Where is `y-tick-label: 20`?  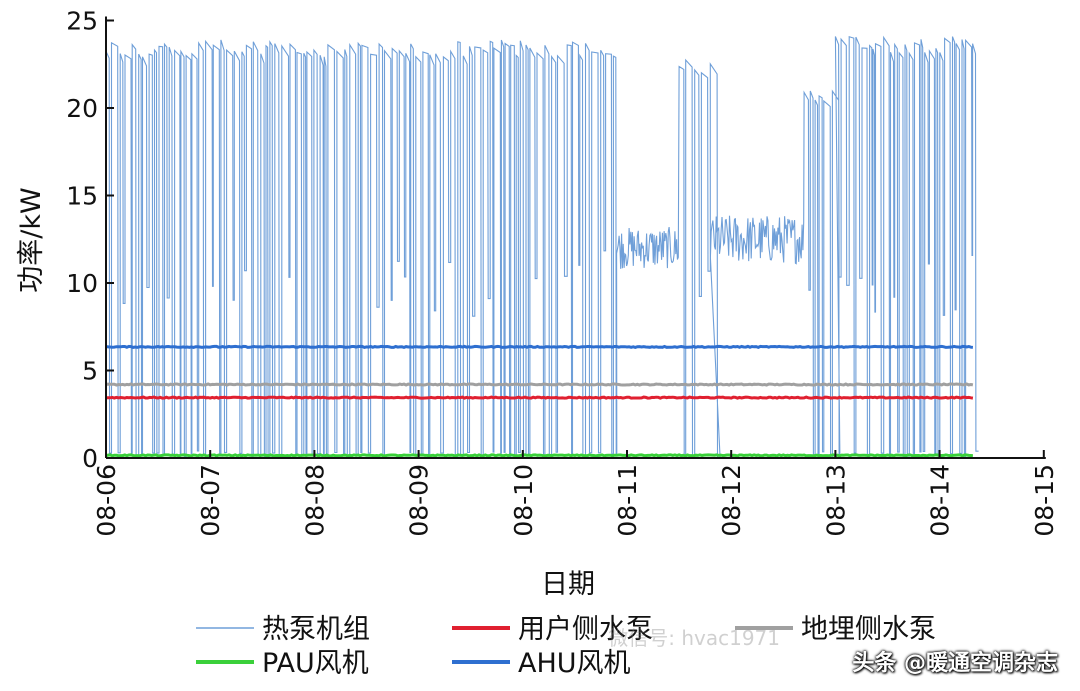 y-tick-label: 20 is located at coordinates (82, 108).